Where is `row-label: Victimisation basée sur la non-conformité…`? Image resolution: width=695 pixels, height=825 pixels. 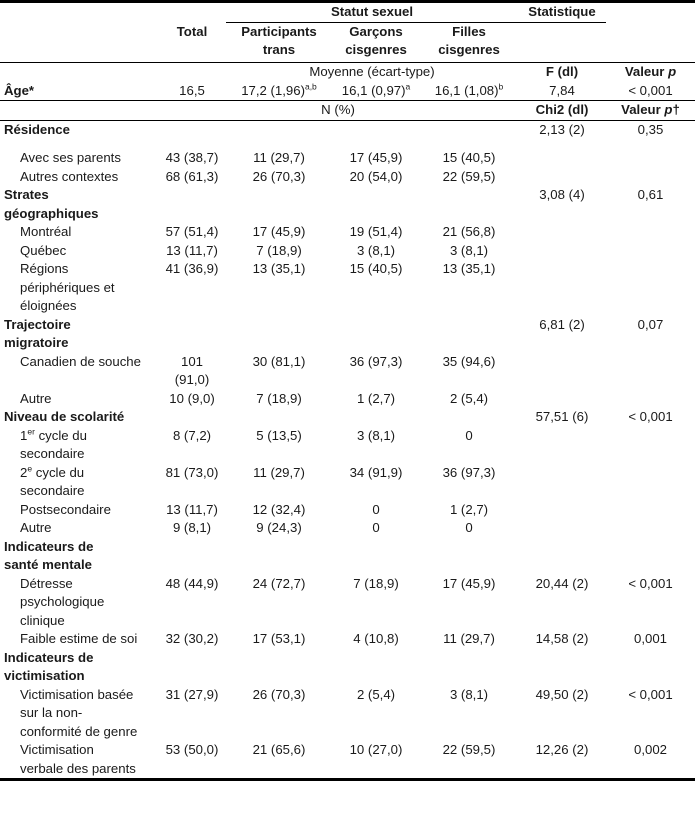 row-label: Victimisation basée sur la non-conformité… is located at coordinates (79, 714).